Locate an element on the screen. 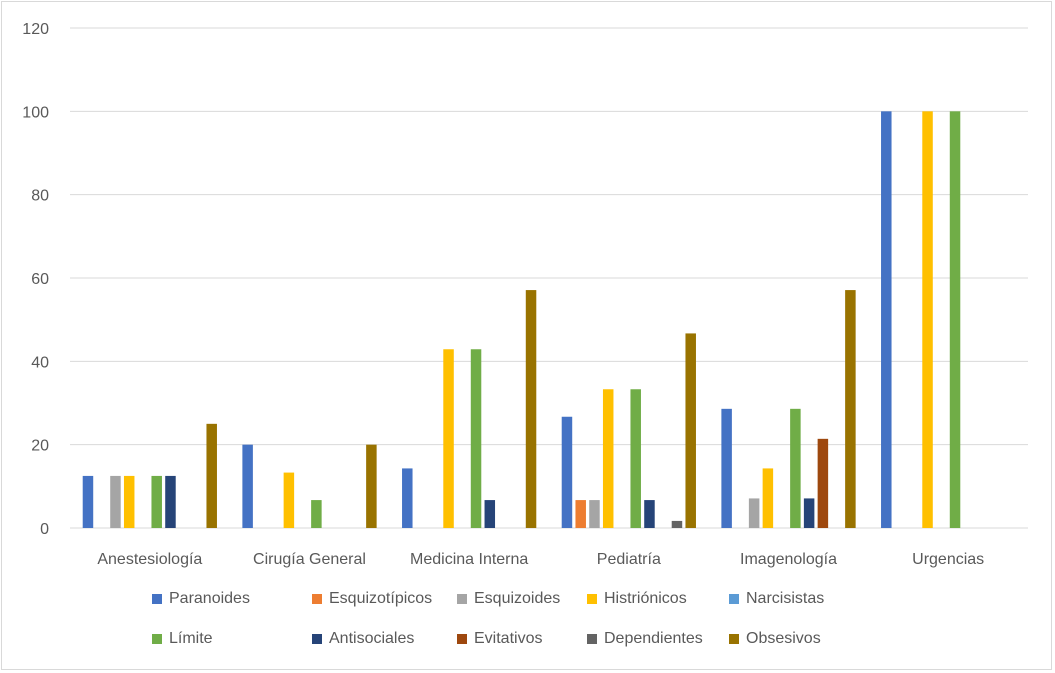 The image size is (1055, 673). y-tick-label: 0 is located at coordinates (44, 529).